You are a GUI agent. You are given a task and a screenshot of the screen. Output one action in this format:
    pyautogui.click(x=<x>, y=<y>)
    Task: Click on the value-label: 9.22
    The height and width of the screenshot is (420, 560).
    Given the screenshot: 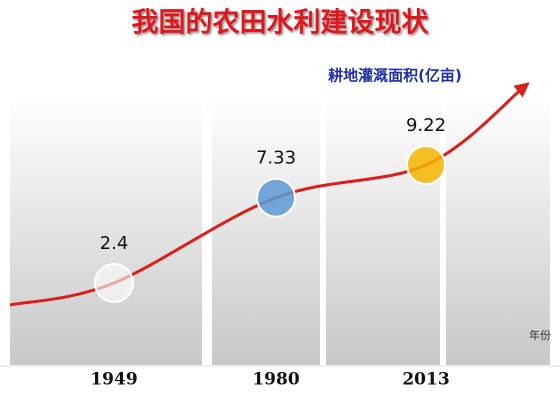 What is the action you would take?
    pyautogui.click(x=426, y=125)
    